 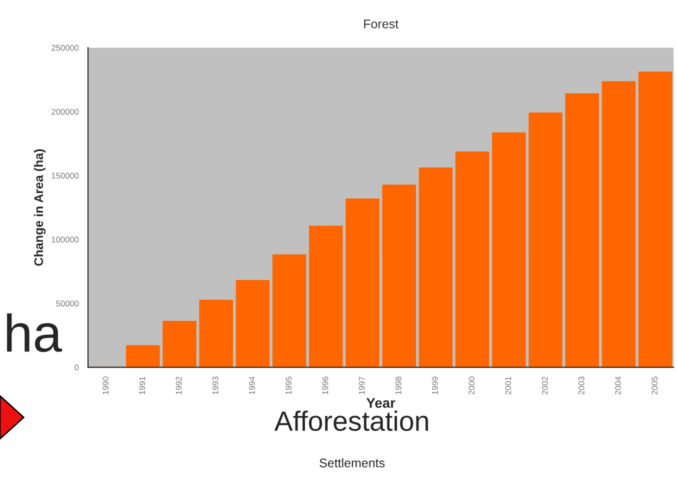 What do you see at coordinates (65, 111) in the screenshot?
I see `y-tick-label: 200000` at bounding box center [65, 111].